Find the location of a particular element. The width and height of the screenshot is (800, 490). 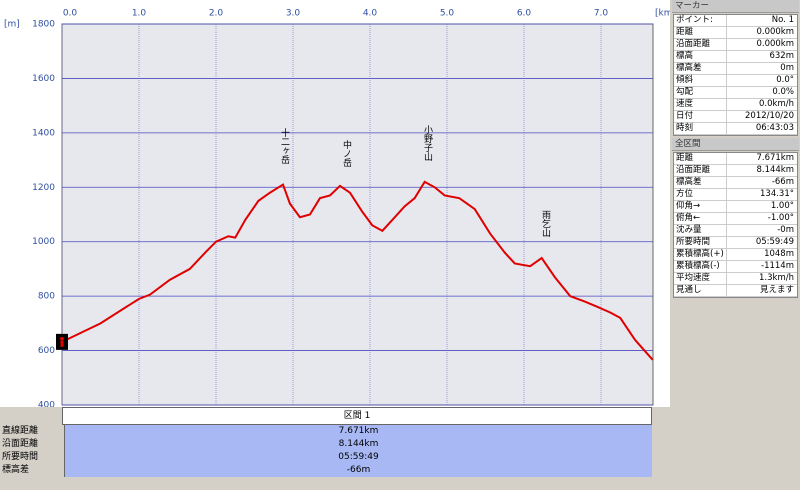

info-value: 0m is located at coordinates (787, 68).